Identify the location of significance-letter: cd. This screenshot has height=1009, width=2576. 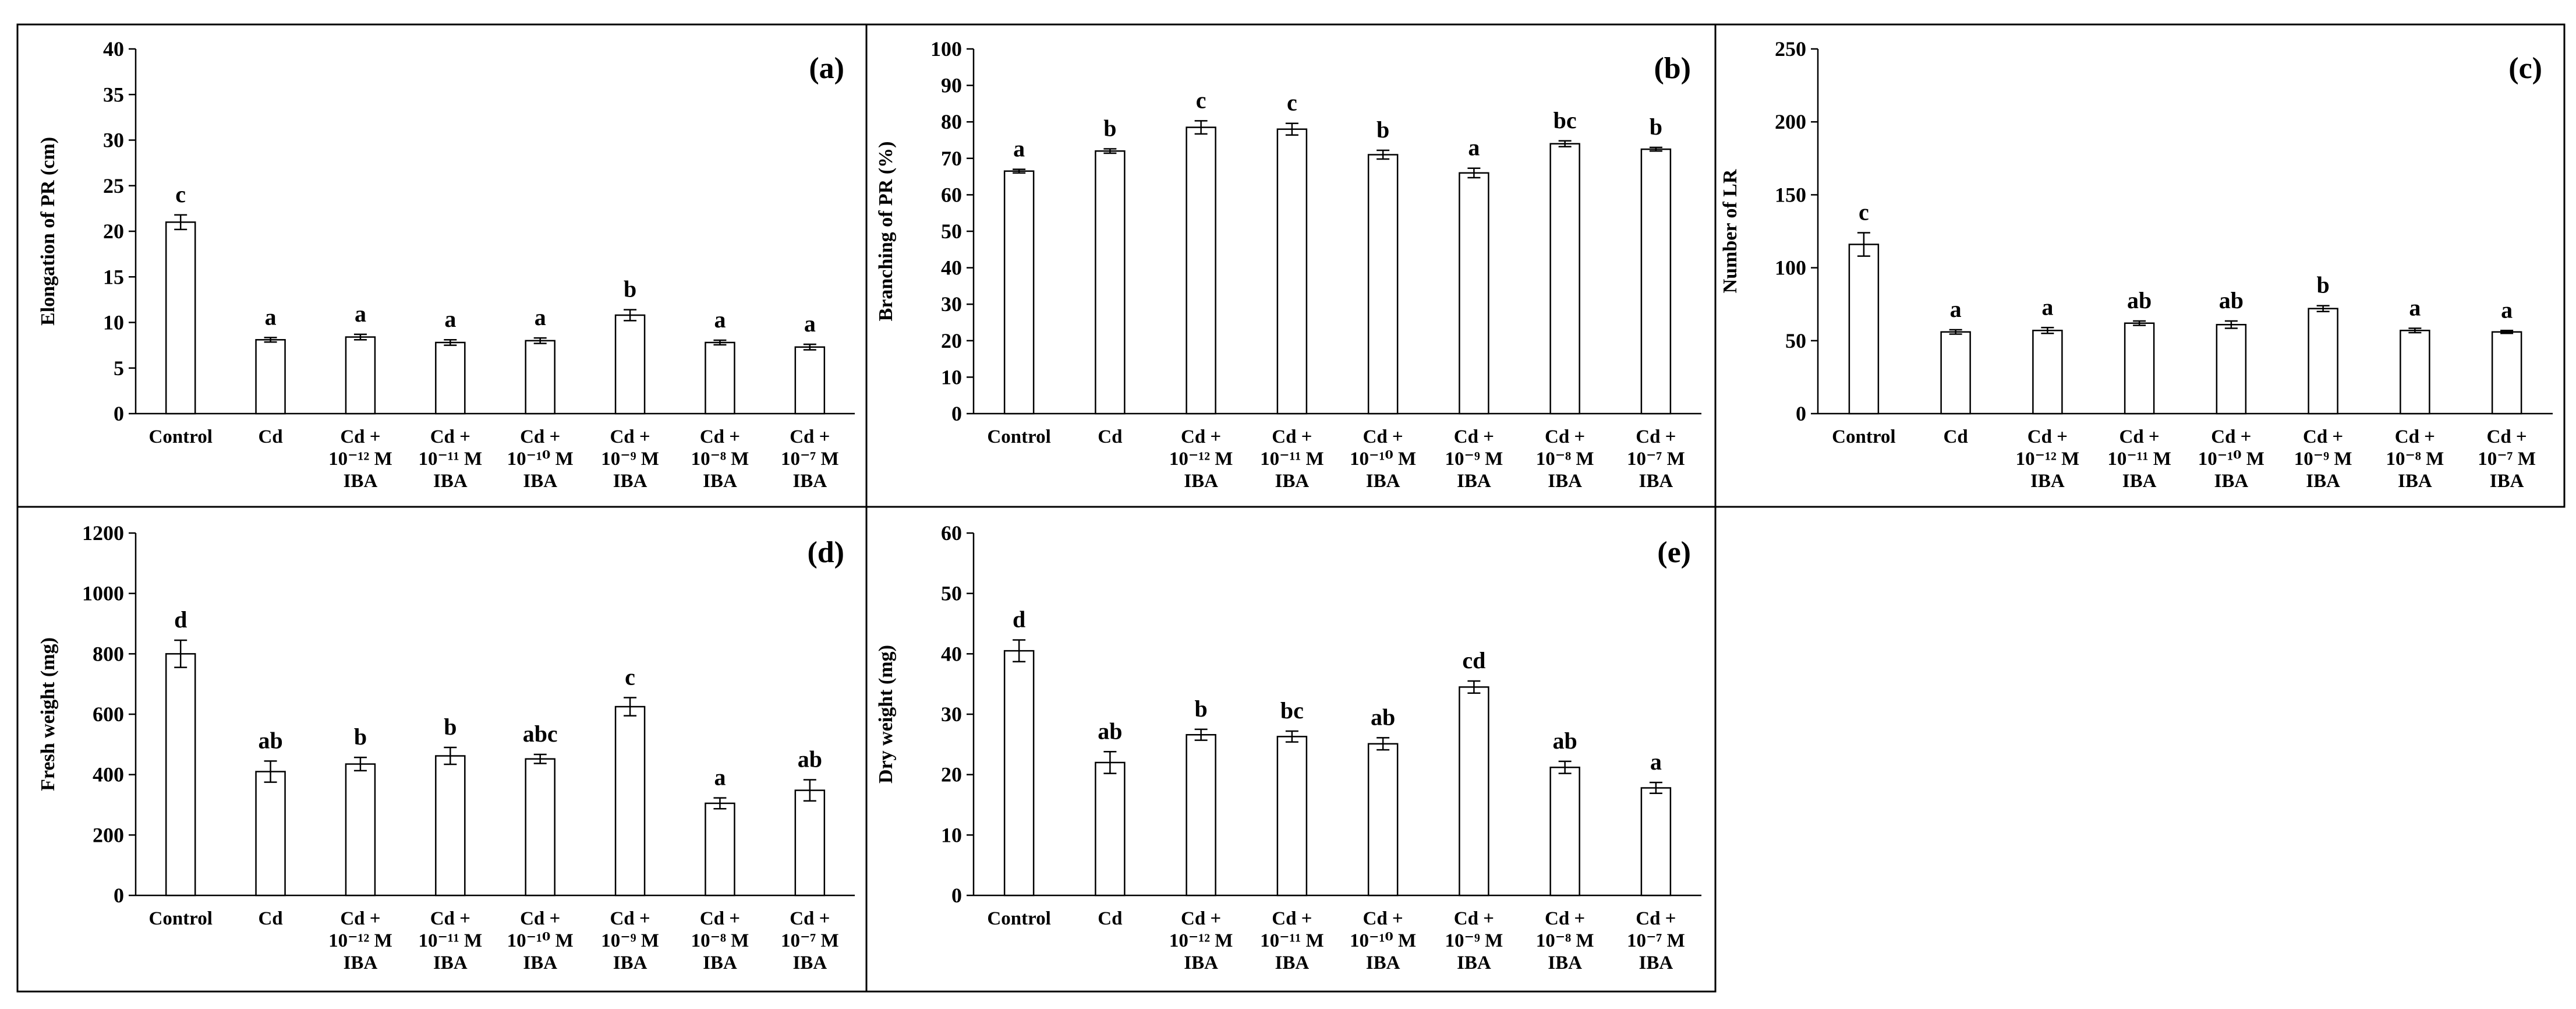
(1474, 660).